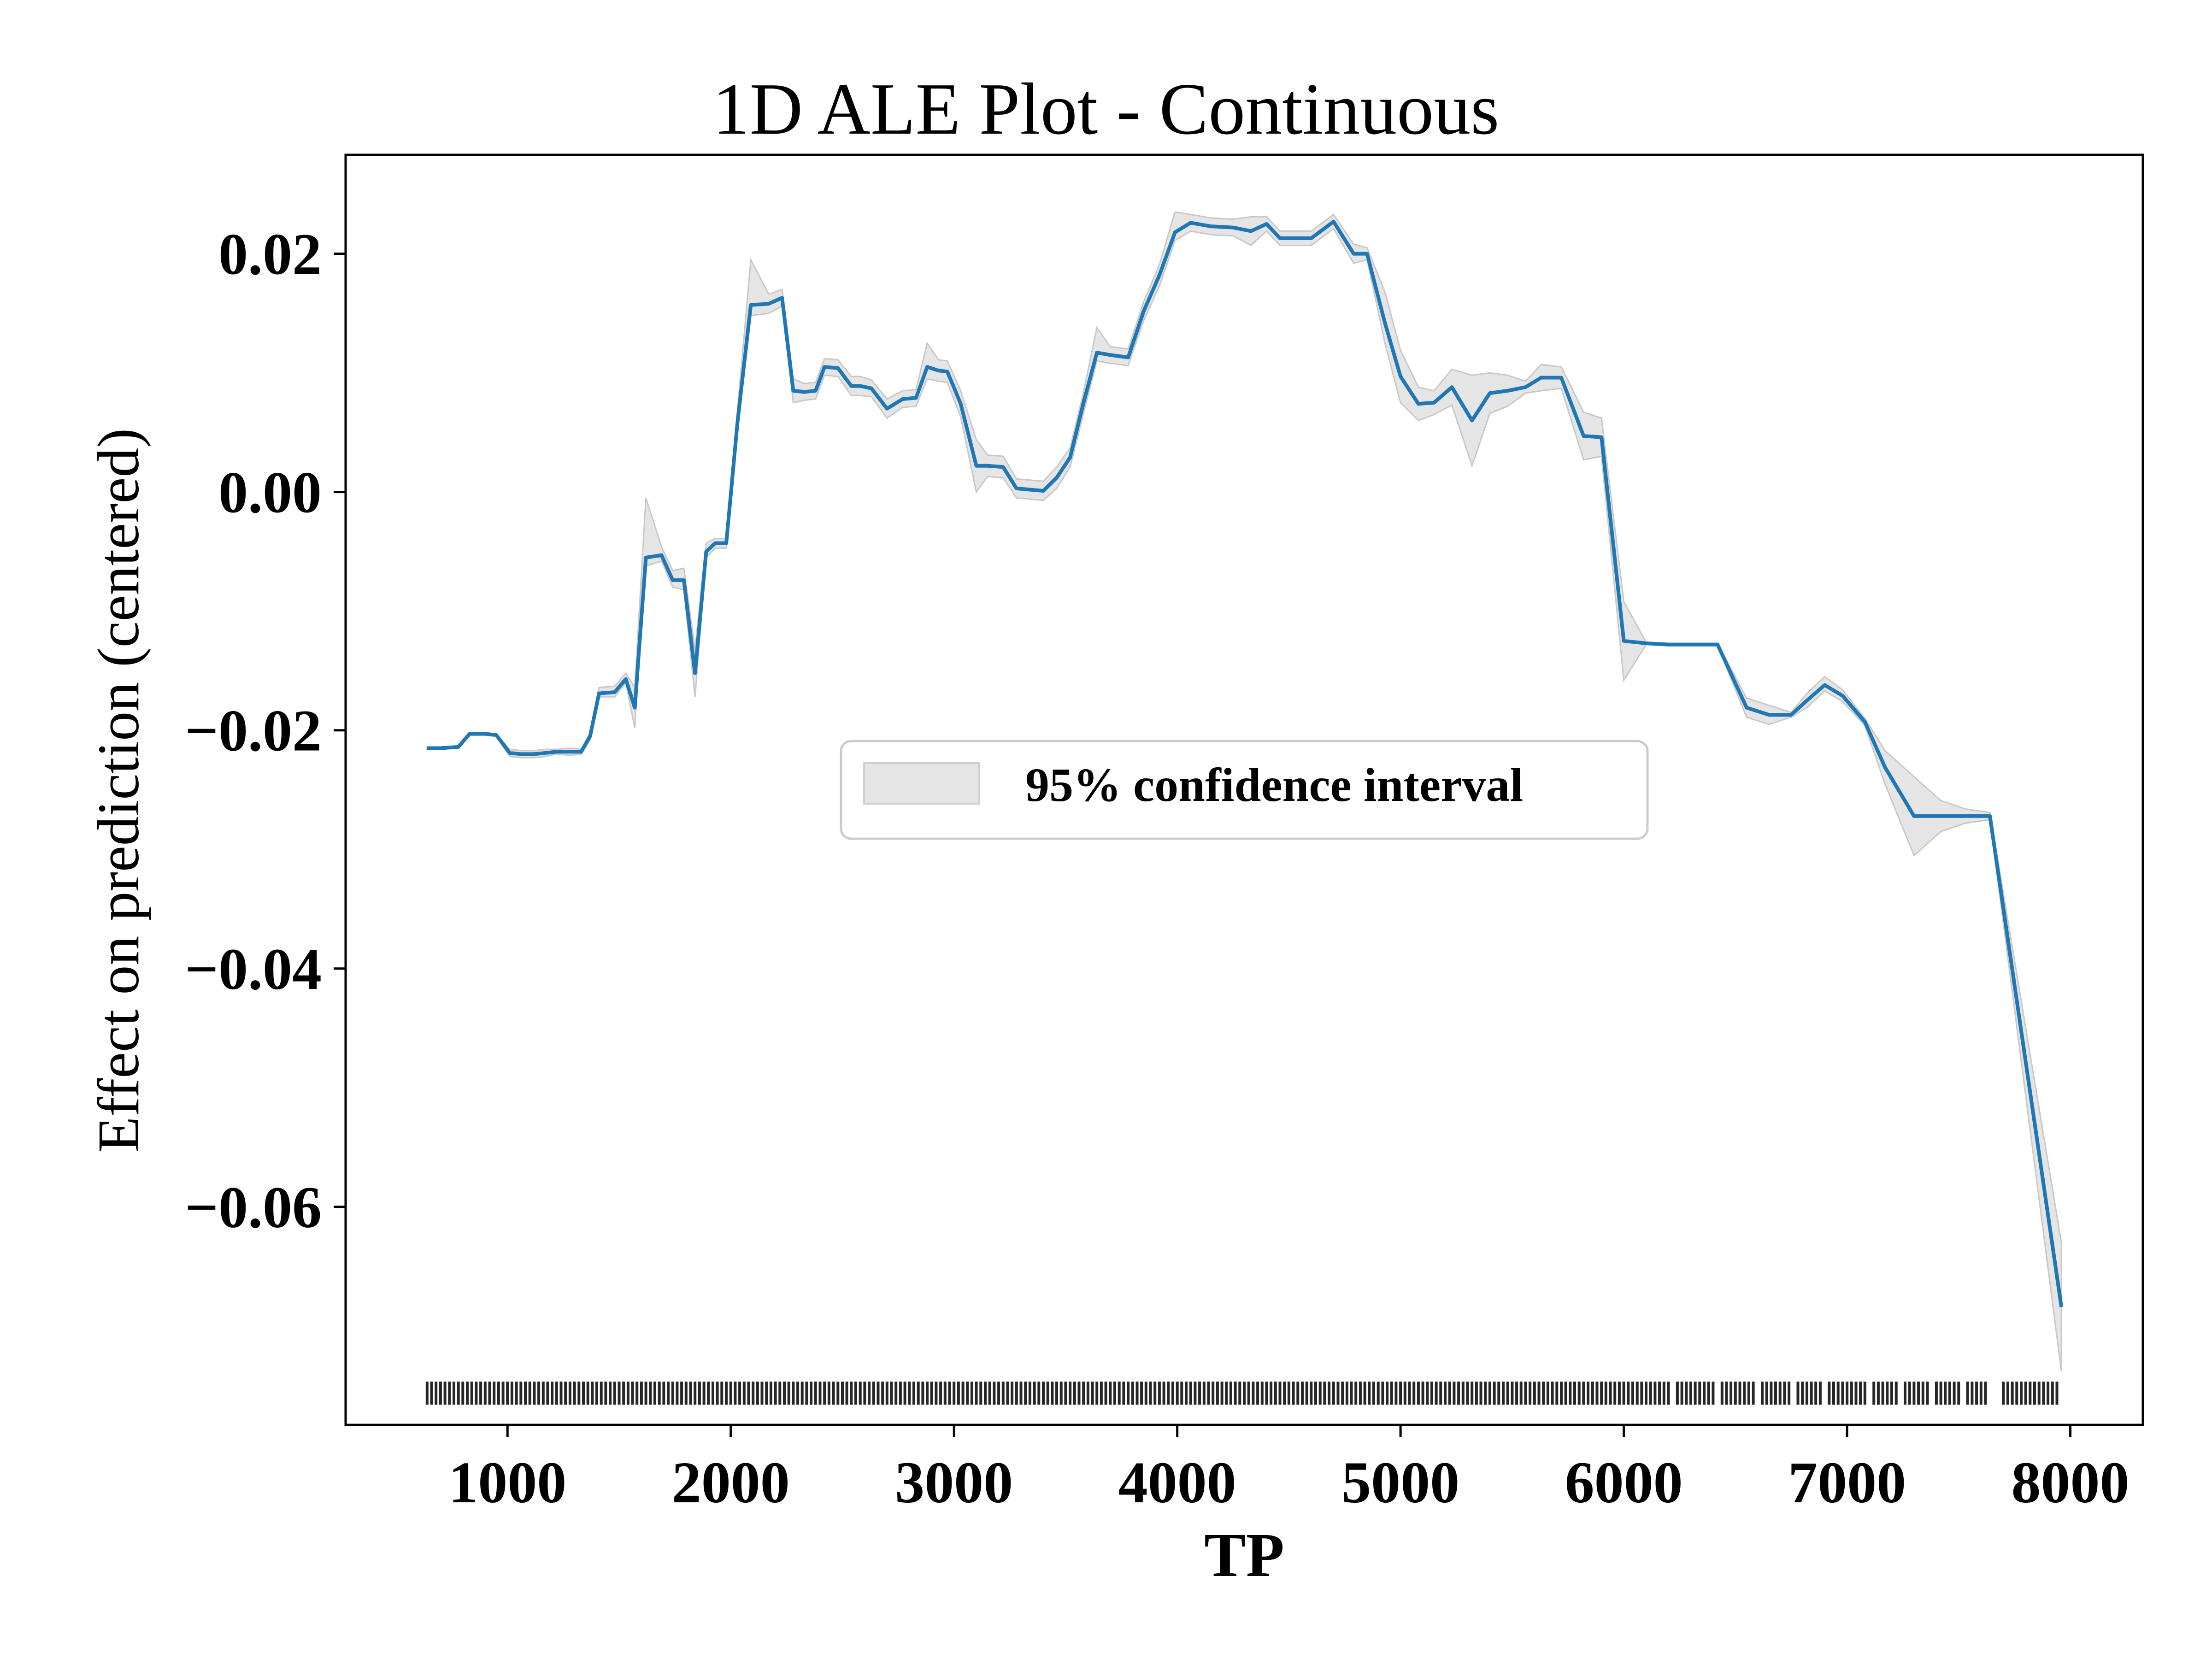 Image resolution: width=2212 pixels, height=1659 pixels. I want to click on y-axis-ticks: 0.02 0.00 −0.02 −0.04 −0.06, so click(265, 731).